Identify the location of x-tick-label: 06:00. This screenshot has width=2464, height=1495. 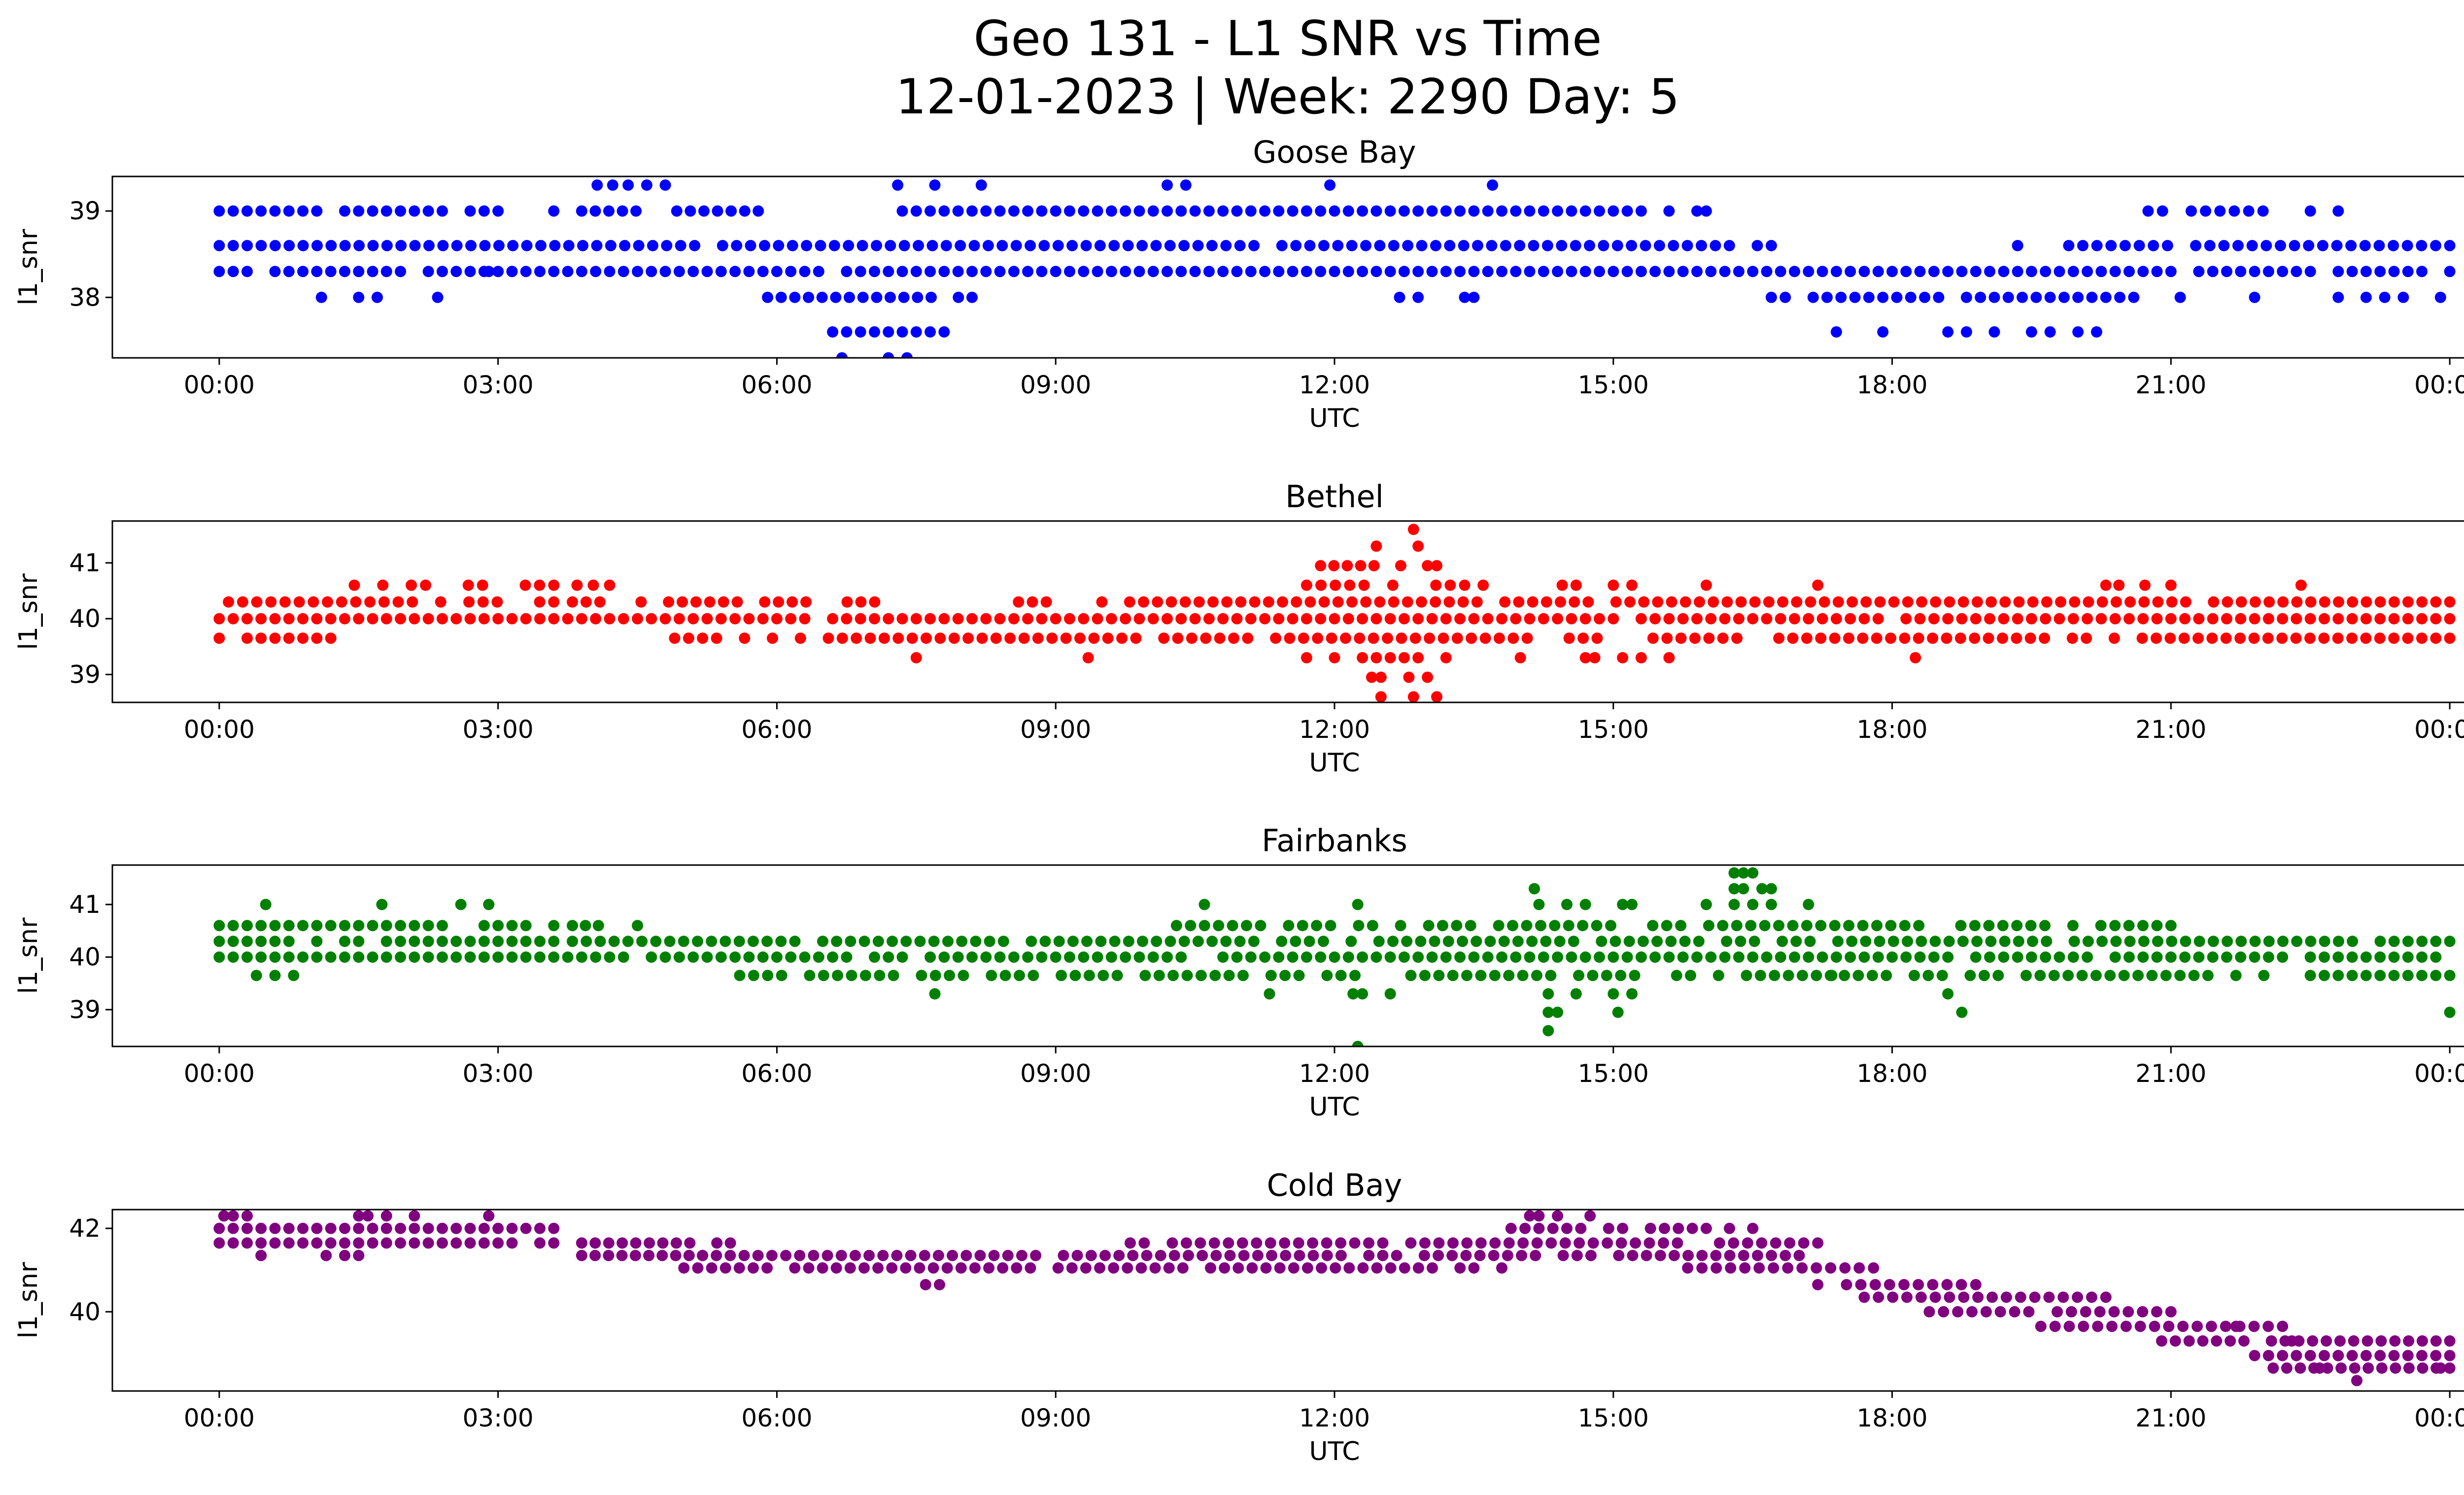
(776, 1073).